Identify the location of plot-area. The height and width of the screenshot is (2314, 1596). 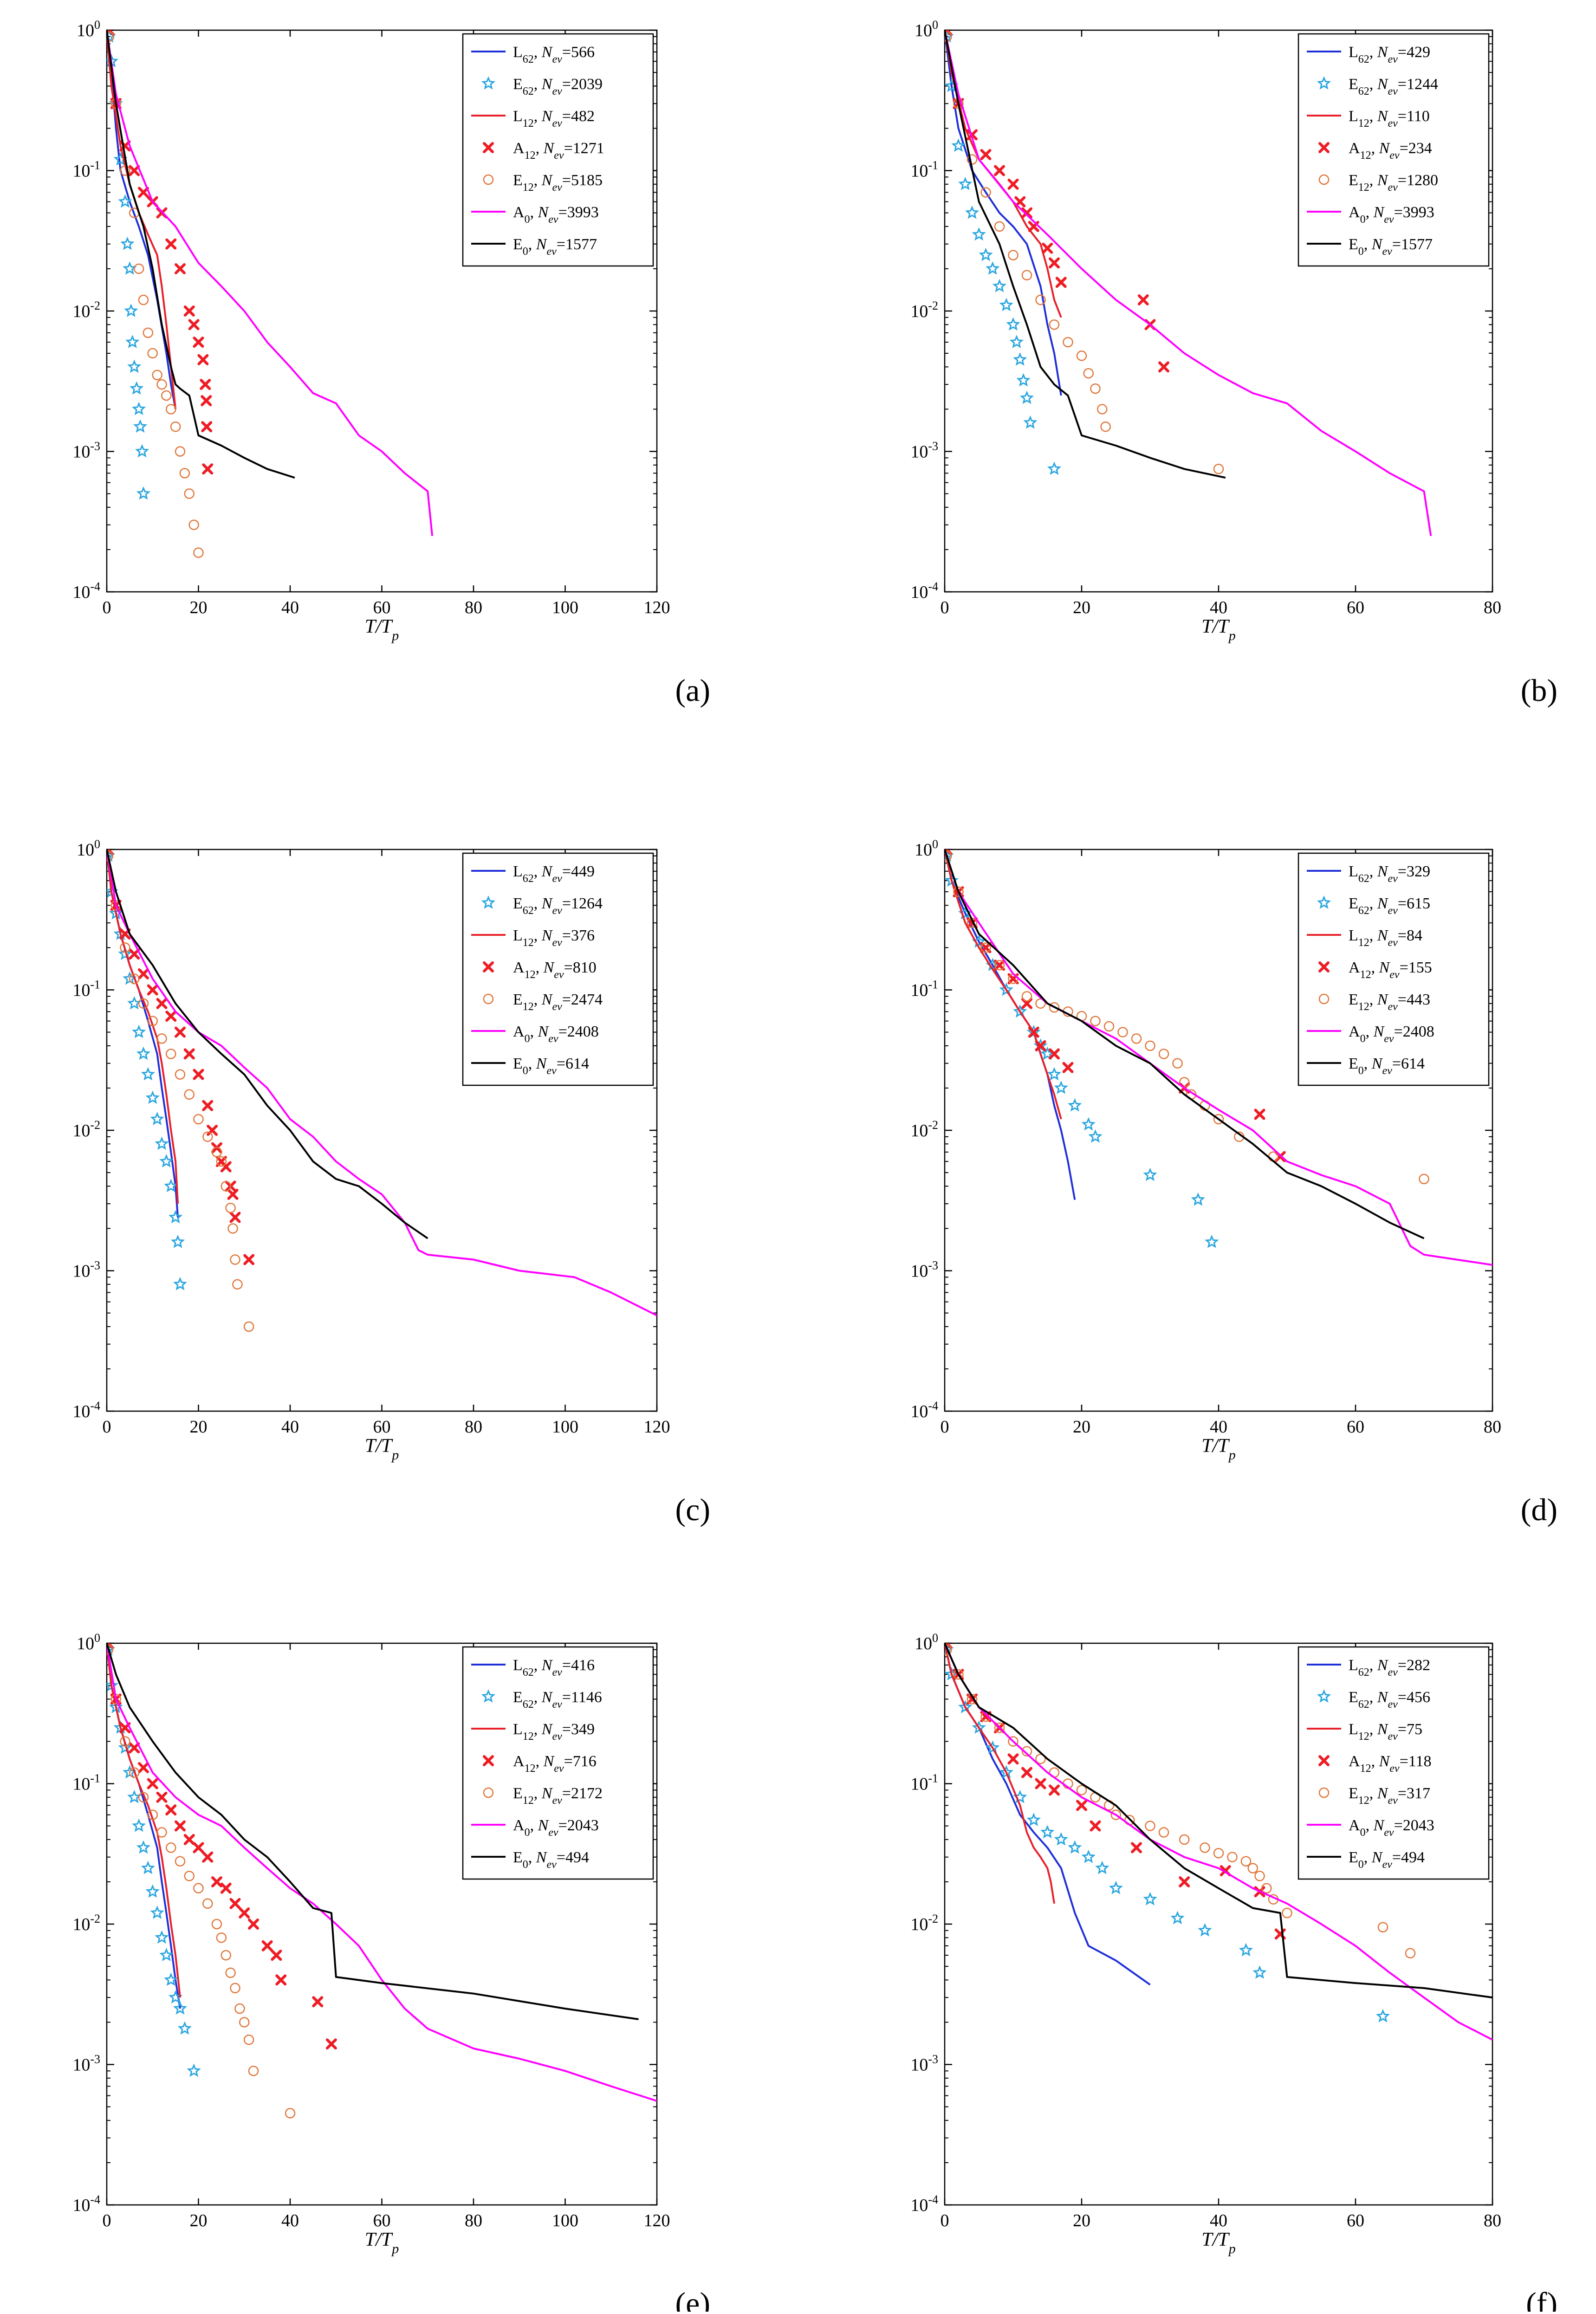
(382, 1090).